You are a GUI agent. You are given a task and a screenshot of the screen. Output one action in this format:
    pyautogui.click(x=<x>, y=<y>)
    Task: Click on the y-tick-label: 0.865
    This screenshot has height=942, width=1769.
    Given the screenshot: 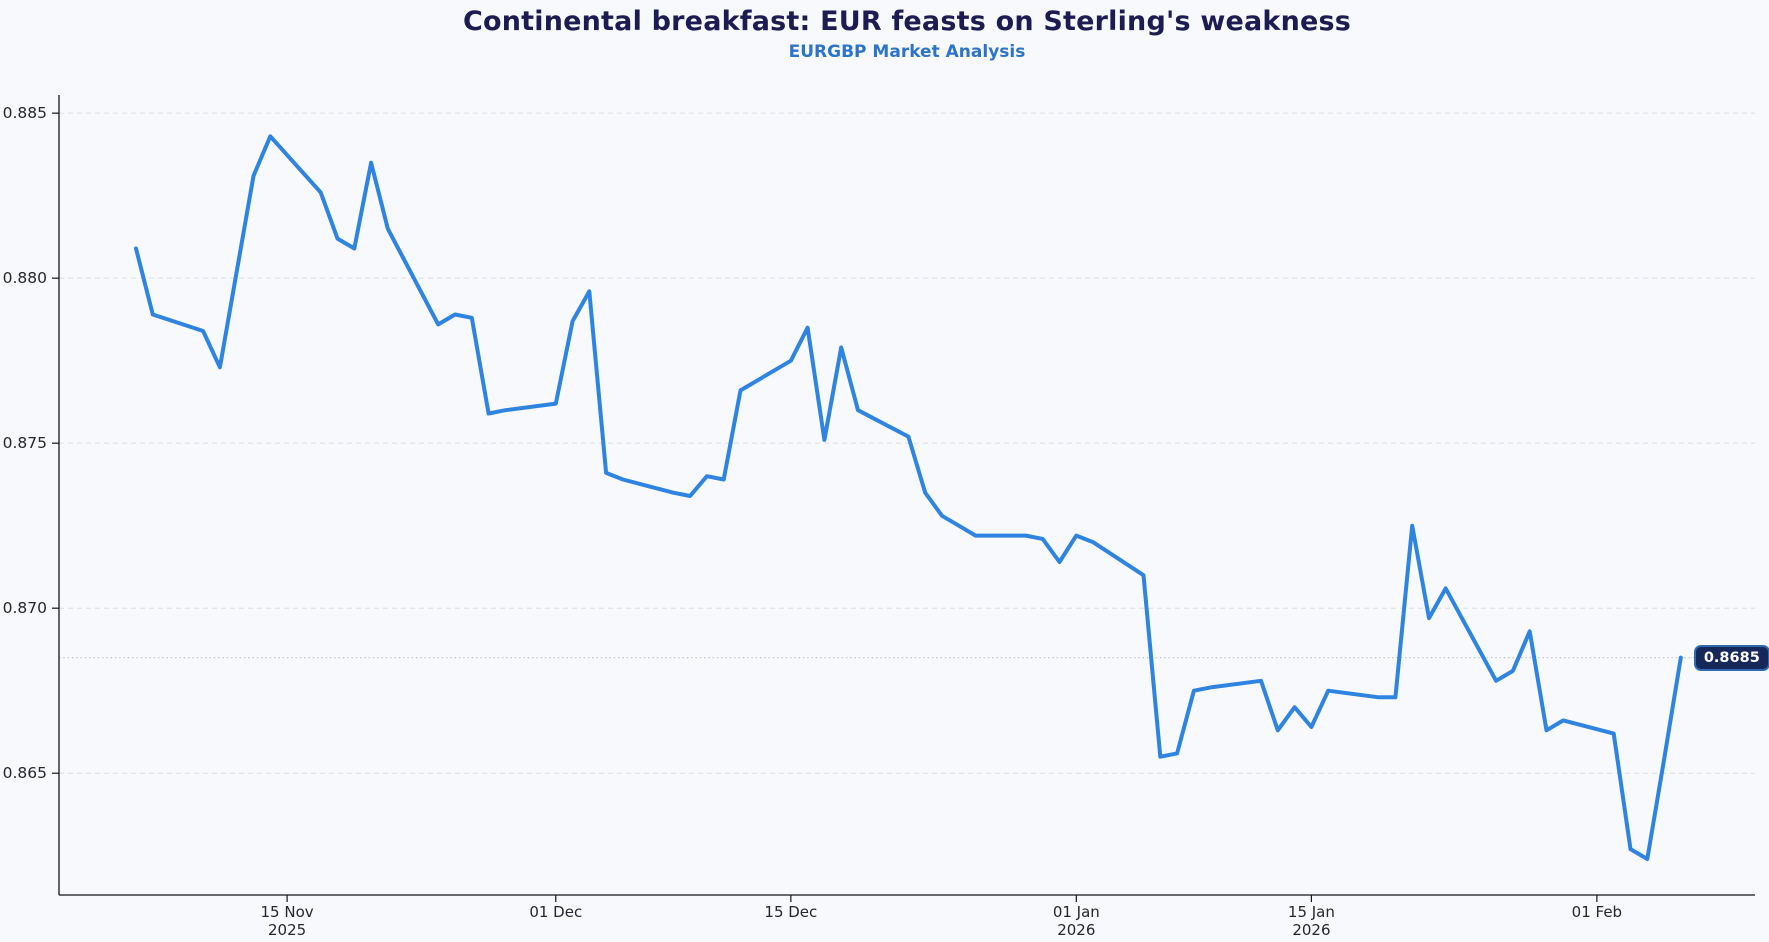 What is the action you would take?
    pyautogui.click(x=25, y=773)
    